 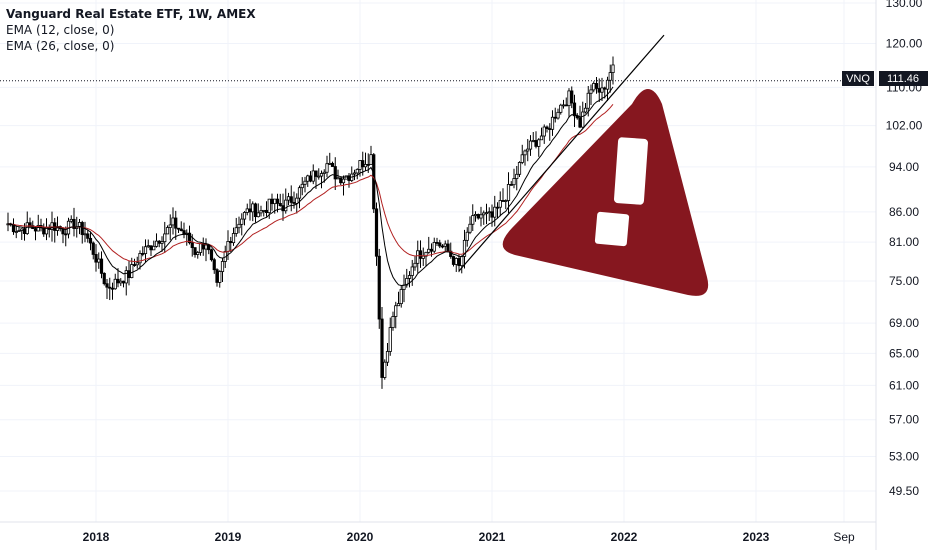 I want to click on y-tick-label: 69.00, so click(x=904, y=323).